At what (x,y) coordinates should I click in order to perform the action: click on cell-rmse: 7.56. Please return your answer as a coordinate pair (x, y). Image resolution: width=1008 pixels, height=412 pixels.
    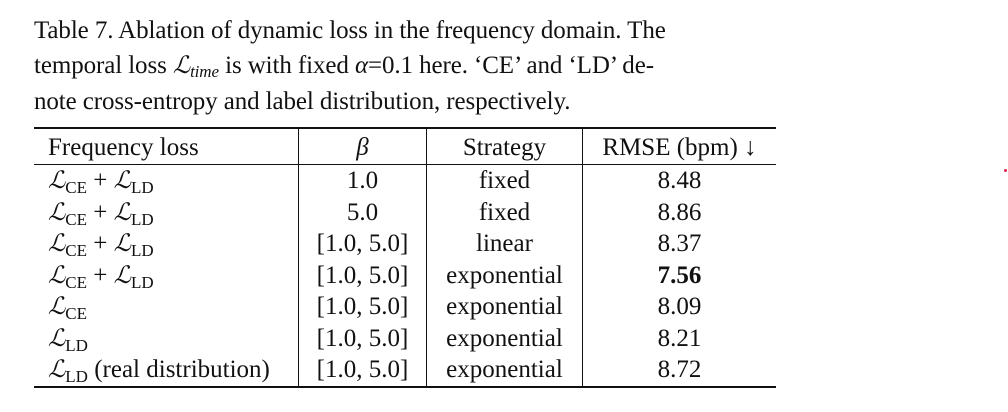
    Looking at the image, I should click on (679, 275).